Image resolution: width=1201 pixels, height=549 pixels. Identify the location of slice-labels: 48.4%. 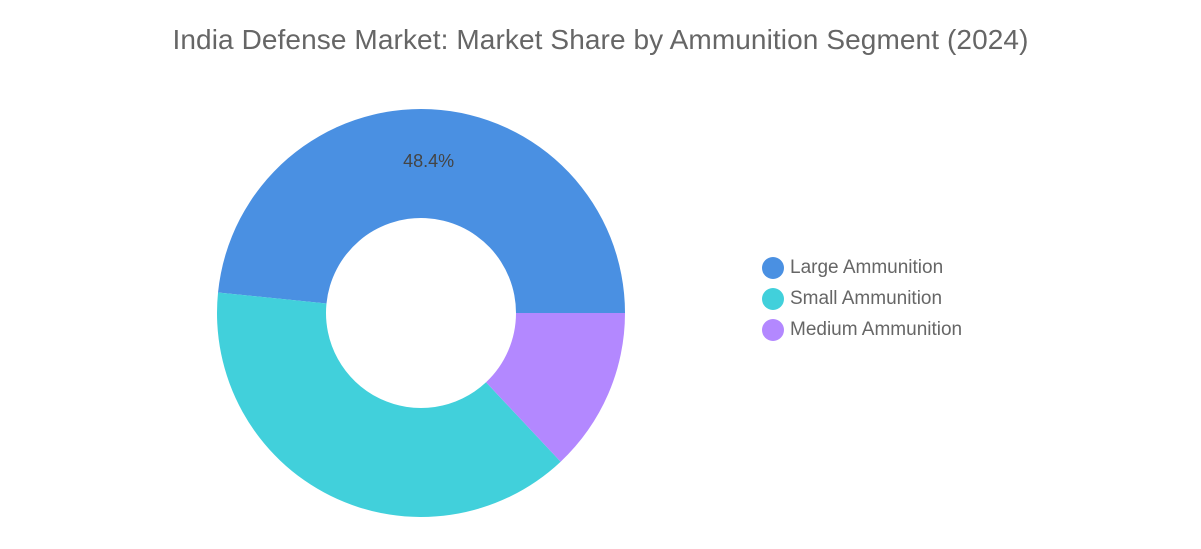
(428, 161).